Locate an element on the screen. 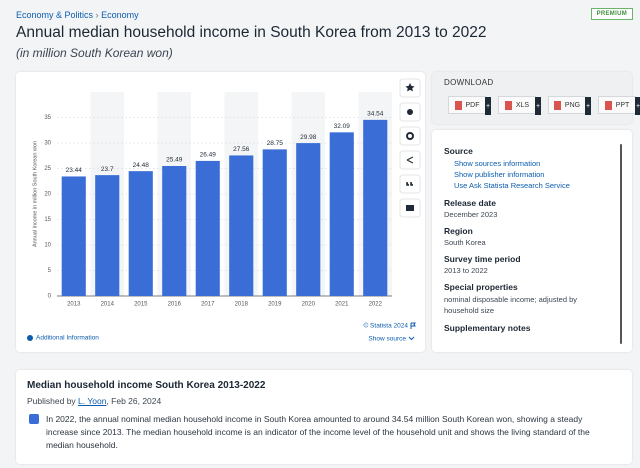 Image resolution: width=640 pixels, height=468 pixels. x-tick-label: 2022 is located at coordinates (376, 305).